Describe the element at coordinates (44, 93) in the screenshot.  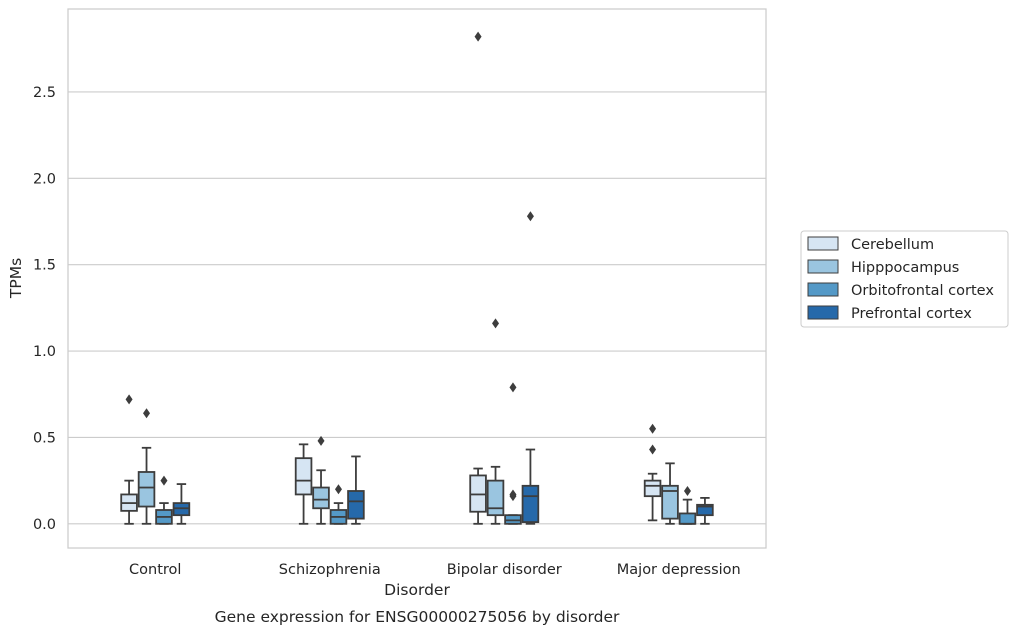
I see `y-tick-label: 2.5` at that location.